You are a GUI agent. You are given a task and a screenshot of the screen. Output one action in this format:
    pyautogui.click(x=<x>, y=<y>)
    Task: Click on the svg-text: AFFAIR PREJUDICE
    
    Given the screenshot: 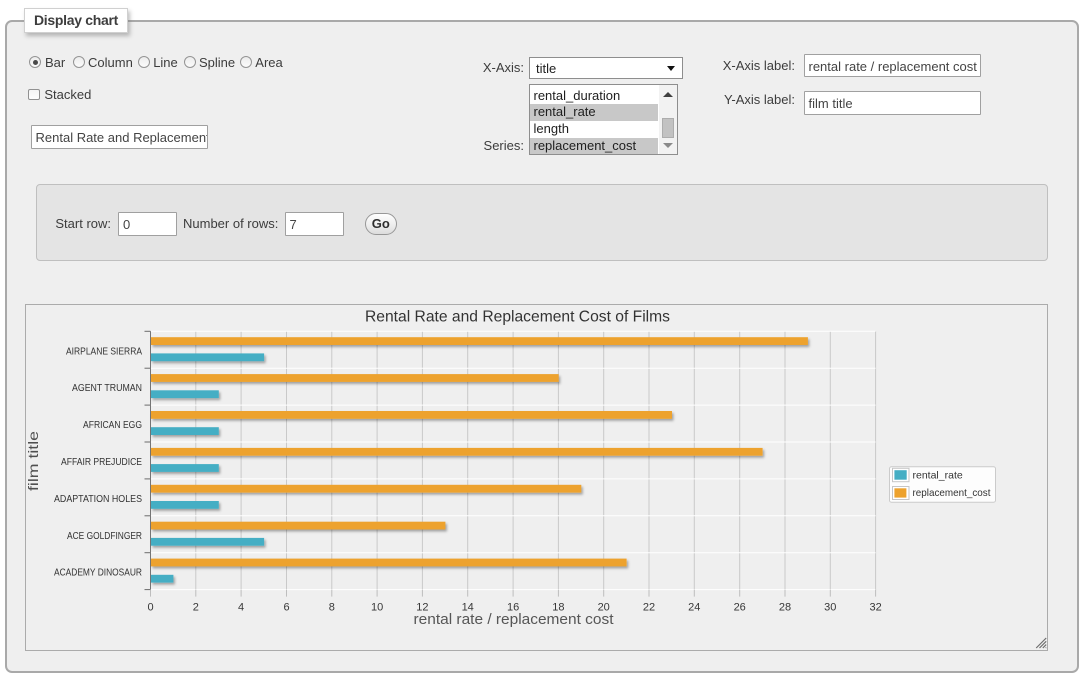 What is the action you would take?
    pyautogui.click(x=101, y=462)
    